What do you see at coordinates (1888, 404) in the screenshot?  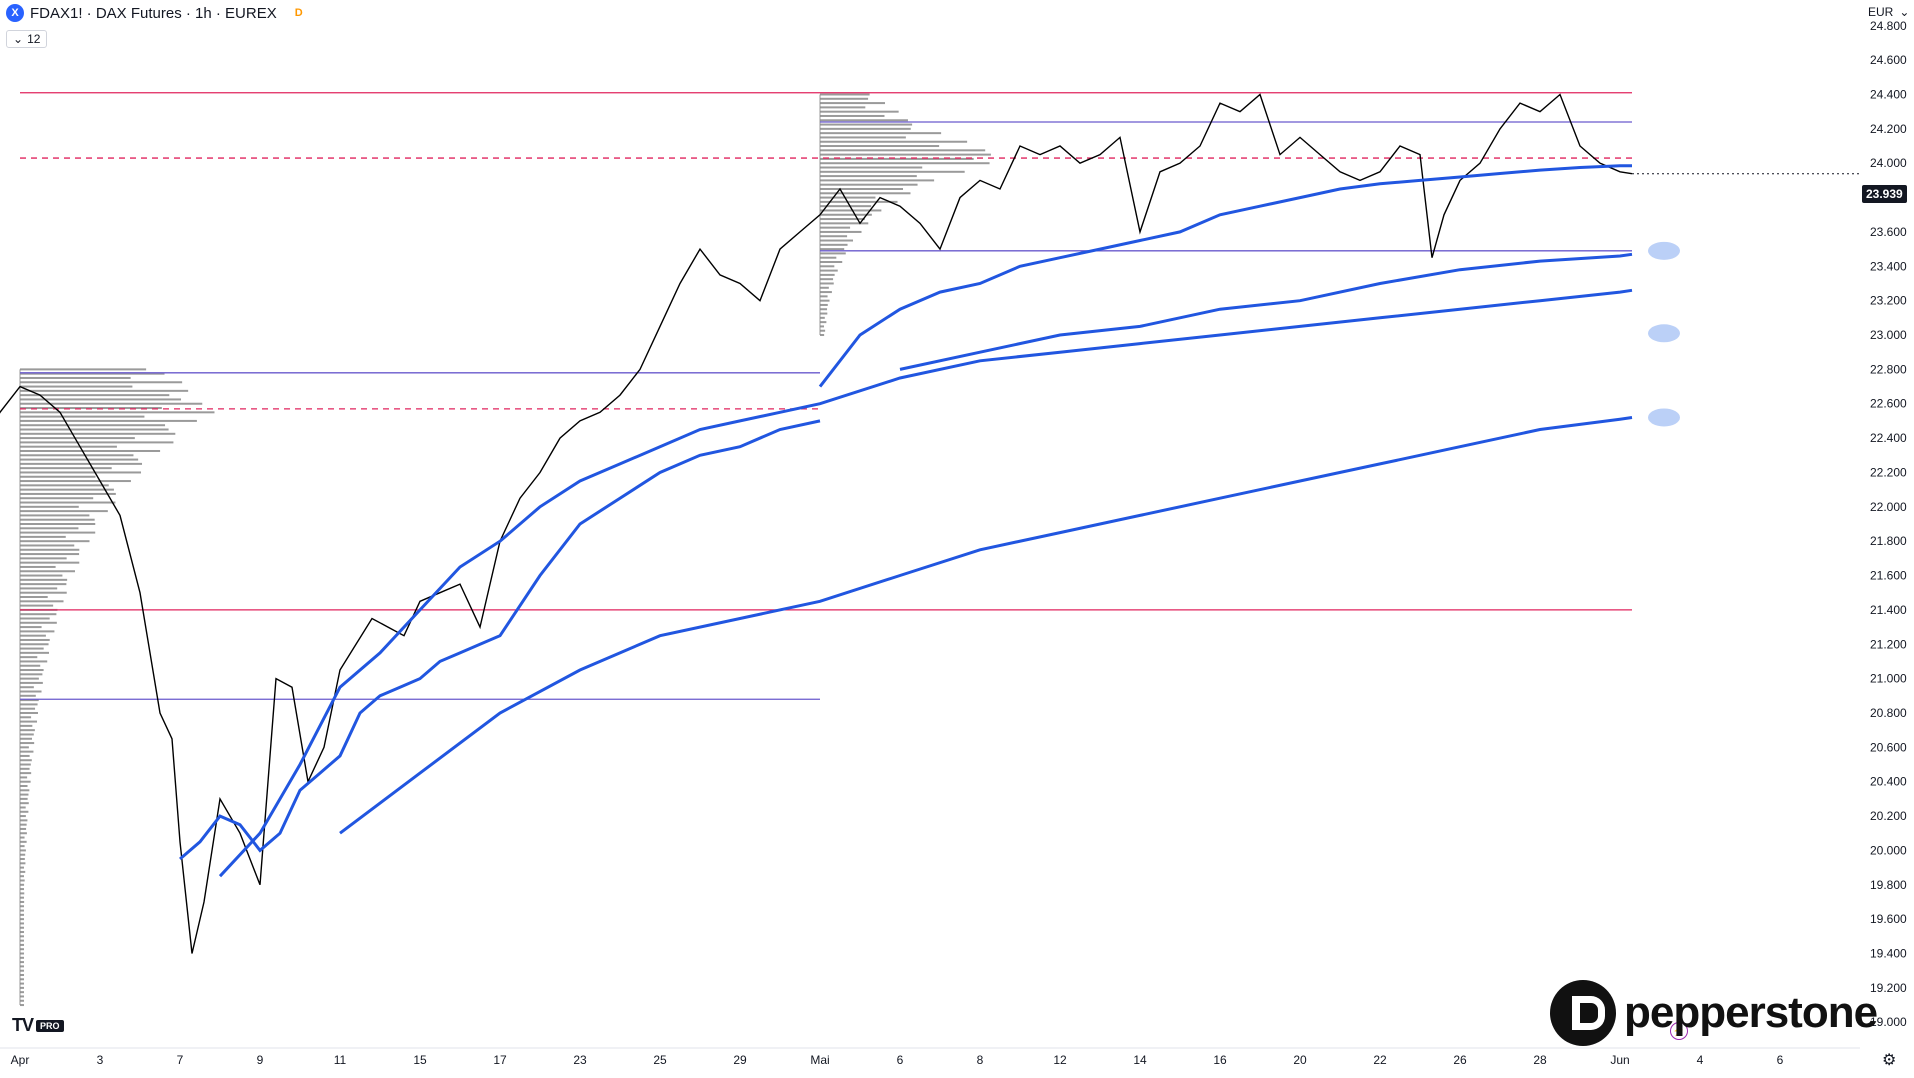 I see `y-tick-label: 22.600` at bounding box center [1888, 404].